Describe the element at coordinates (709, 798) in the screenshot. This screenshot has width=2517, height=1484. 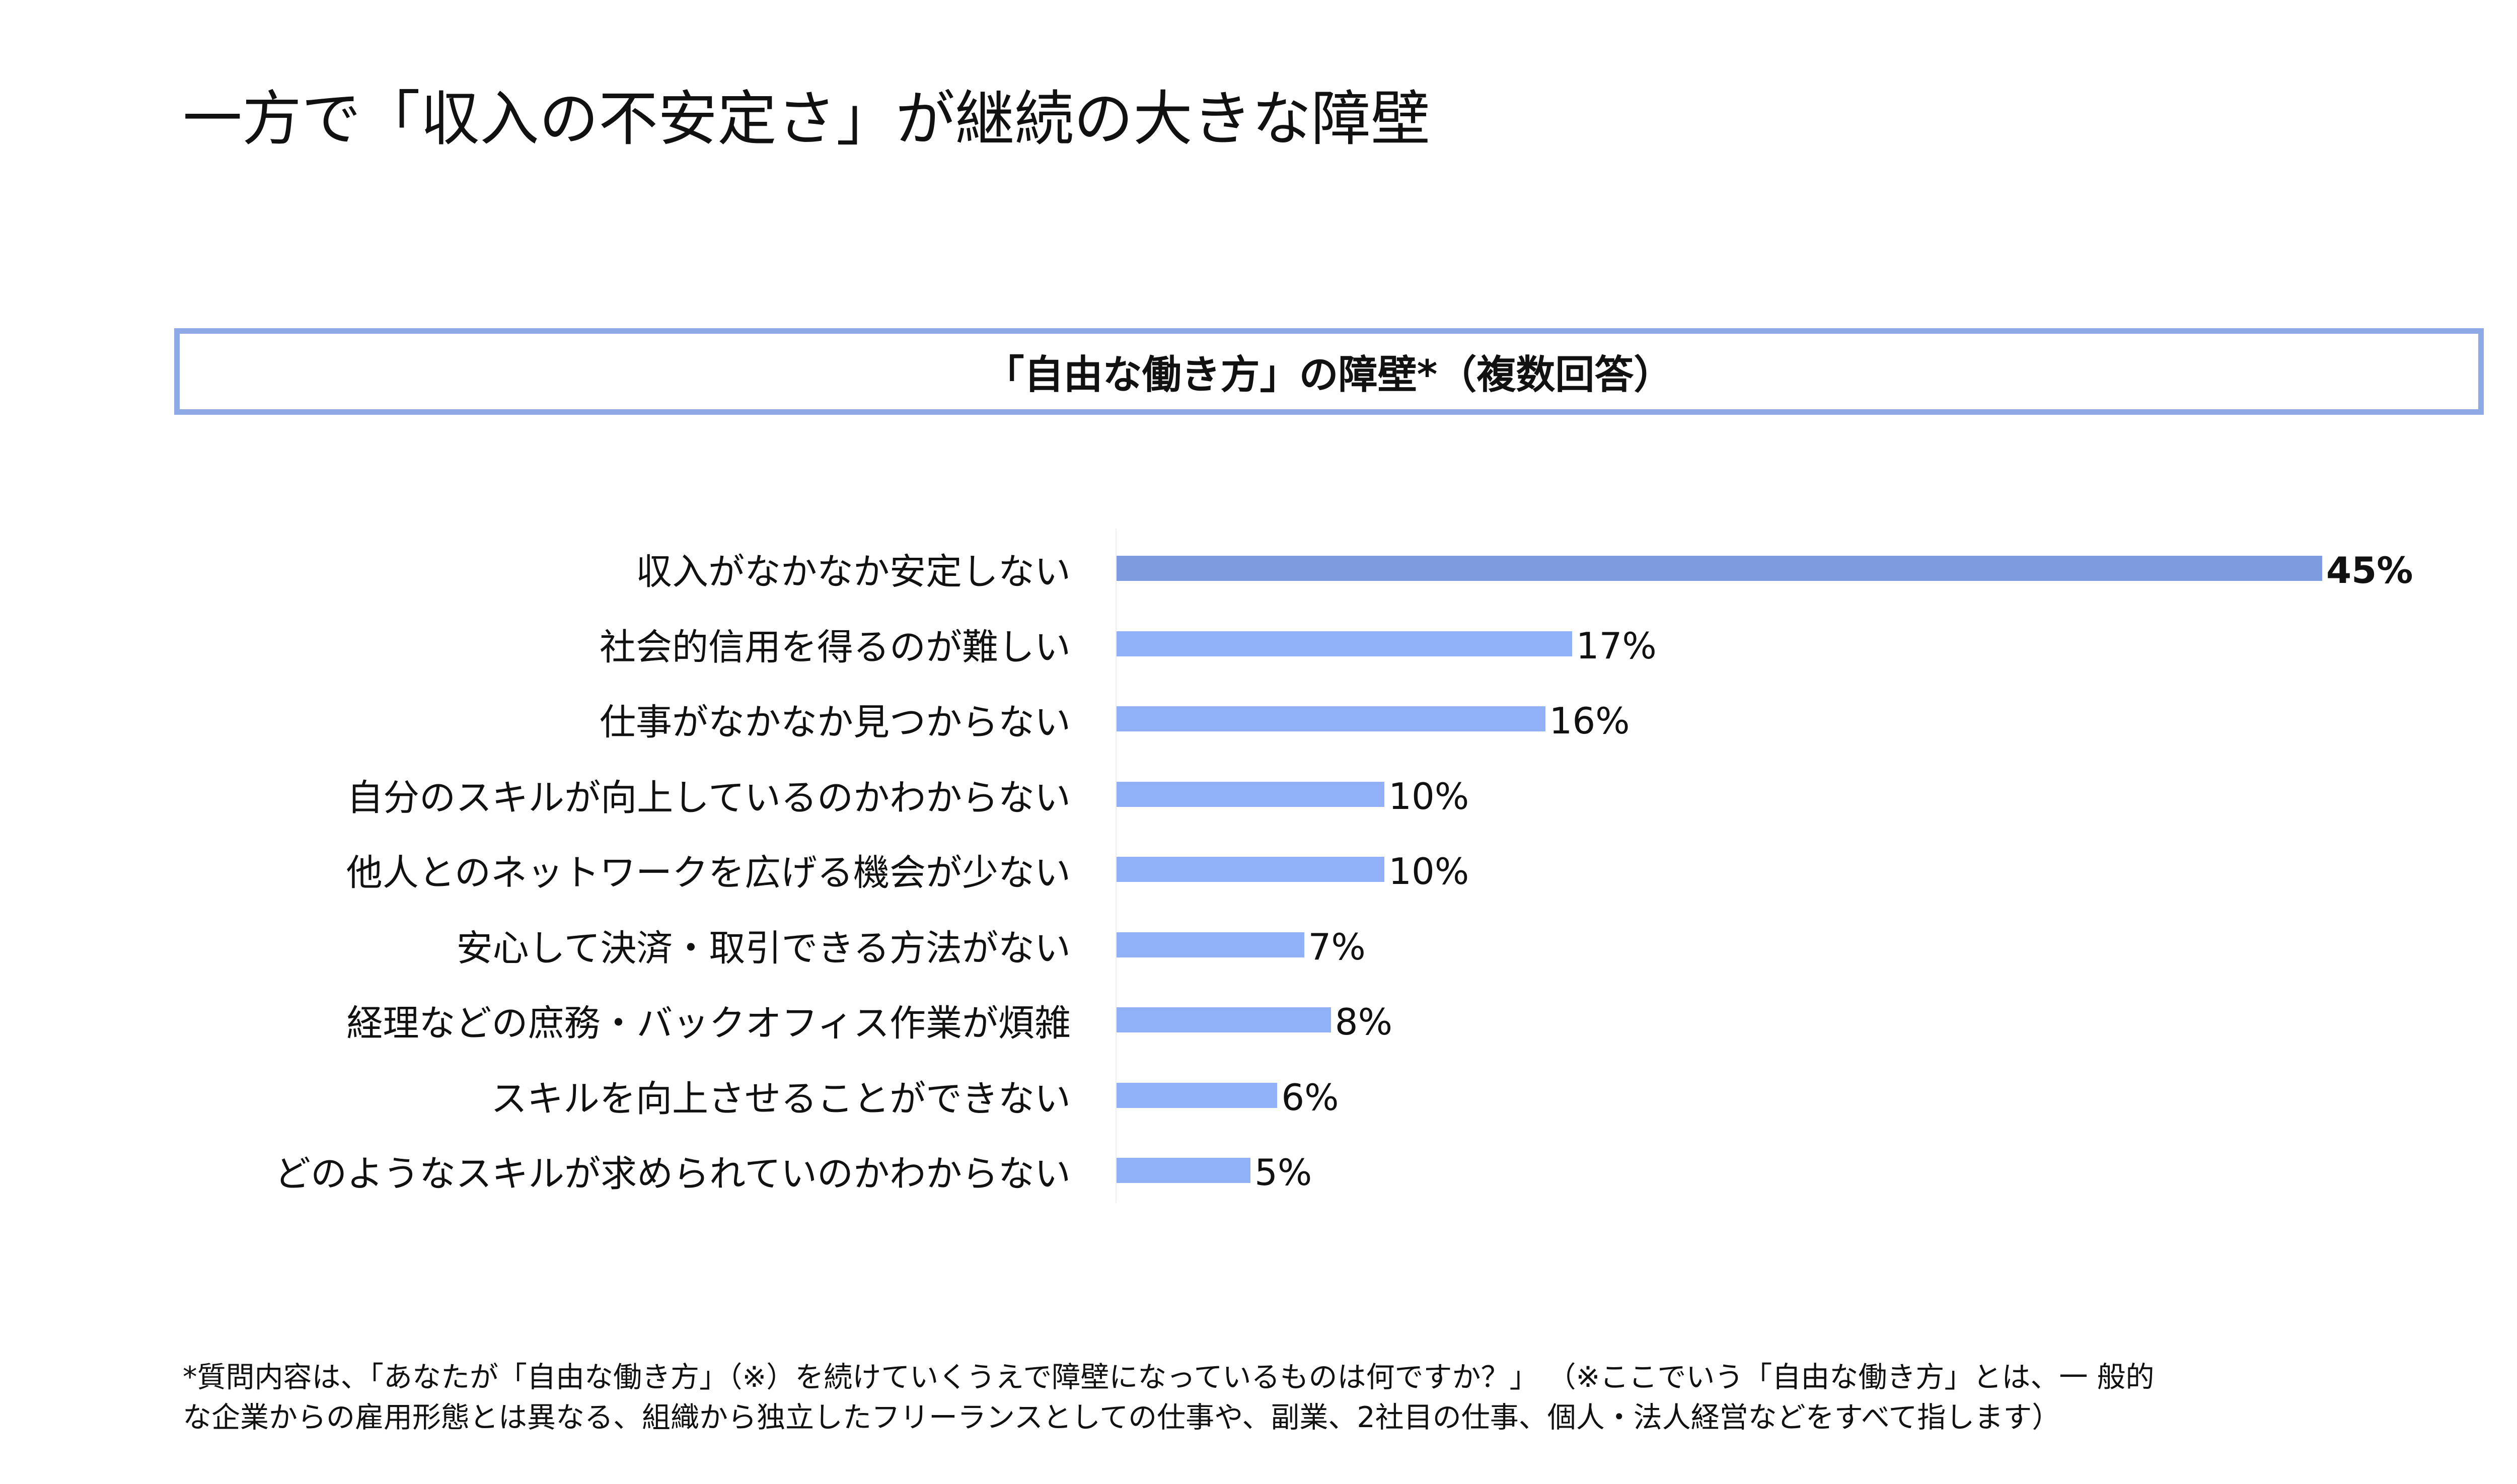
I see `category-label: 自分のスキルが向上しているのかわからない` at that location.